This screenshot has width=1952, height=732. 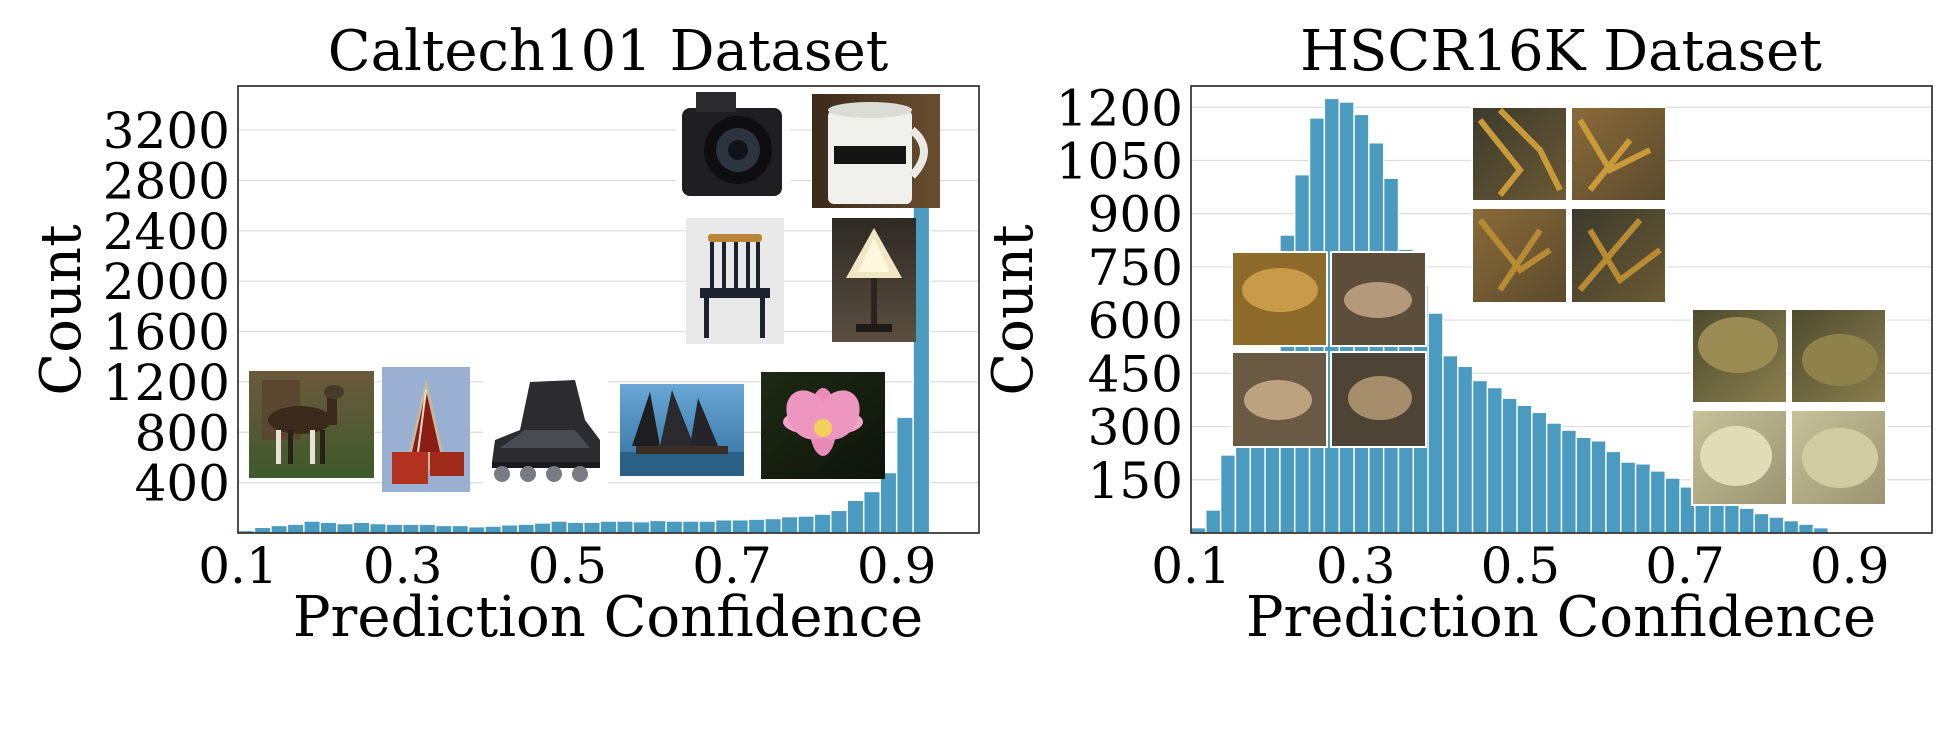 I want to click on hscr16k-x-tick-label: 0.5, so click(x=1521, y=566).